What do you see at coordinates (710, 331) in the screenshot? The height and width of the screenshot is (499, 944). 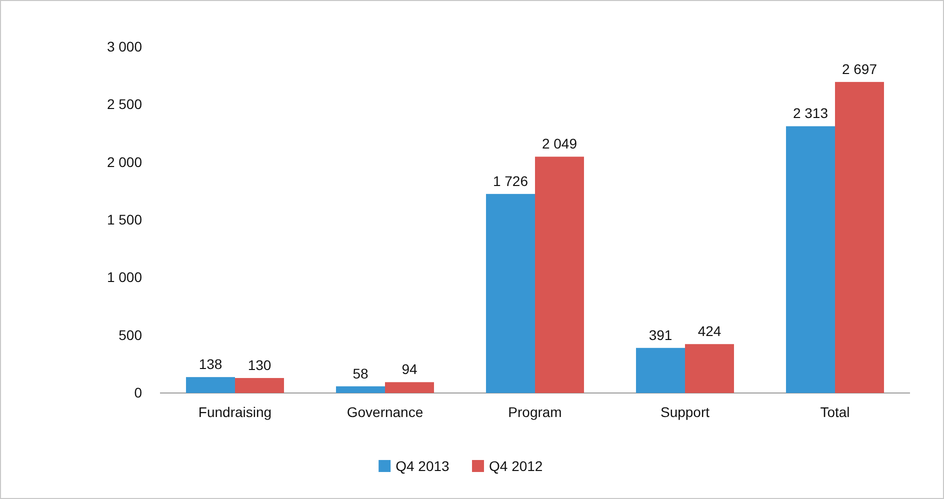 I see `data-label: 424` at bounding box center [710, 331].